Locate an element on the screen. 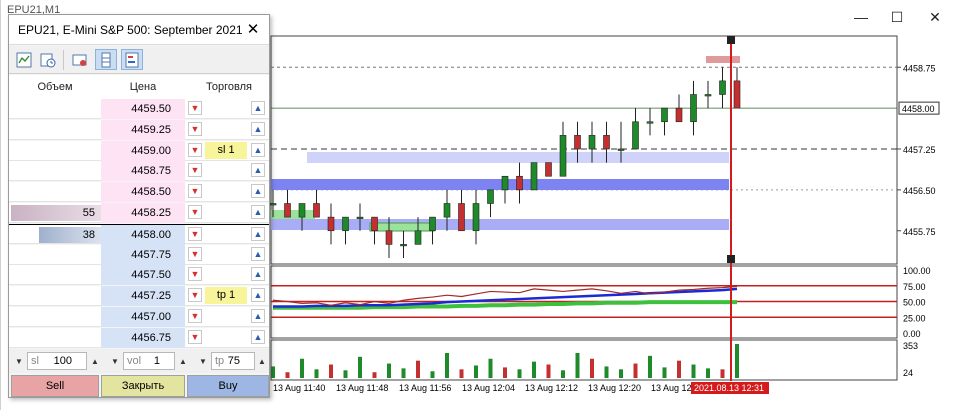  dom-row: 4457.00 ▼ ▲ is located at coordinates (139, 317).